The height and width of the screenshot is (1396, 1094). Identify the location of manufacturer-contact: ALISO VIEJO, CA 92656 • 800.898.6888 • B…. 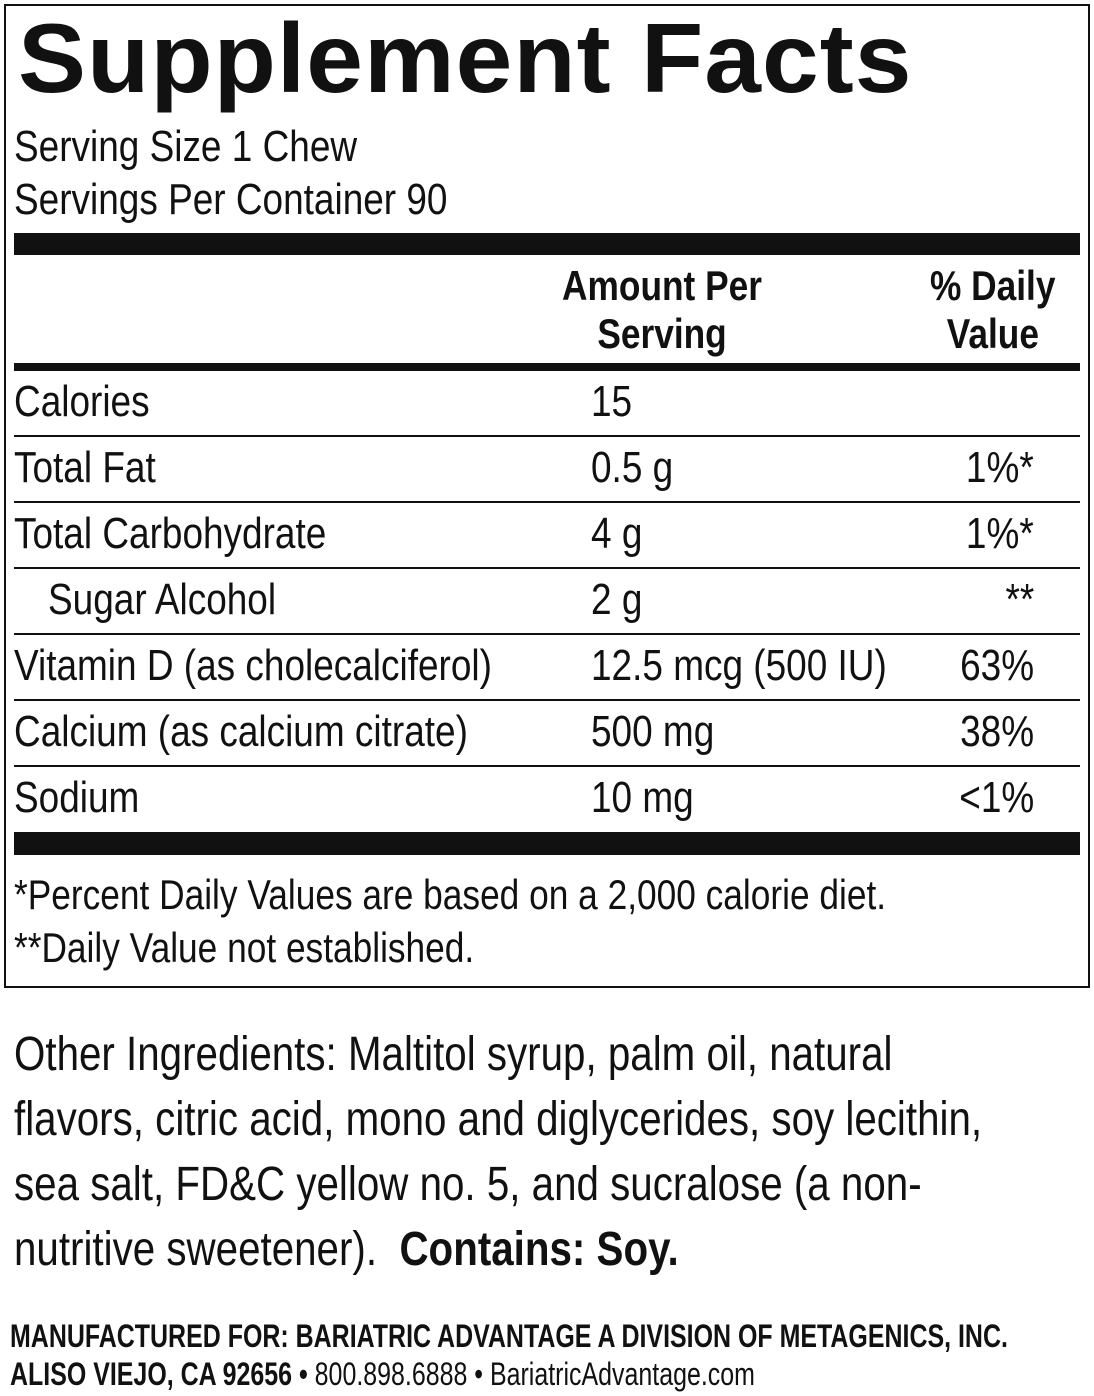
(382, 1374).